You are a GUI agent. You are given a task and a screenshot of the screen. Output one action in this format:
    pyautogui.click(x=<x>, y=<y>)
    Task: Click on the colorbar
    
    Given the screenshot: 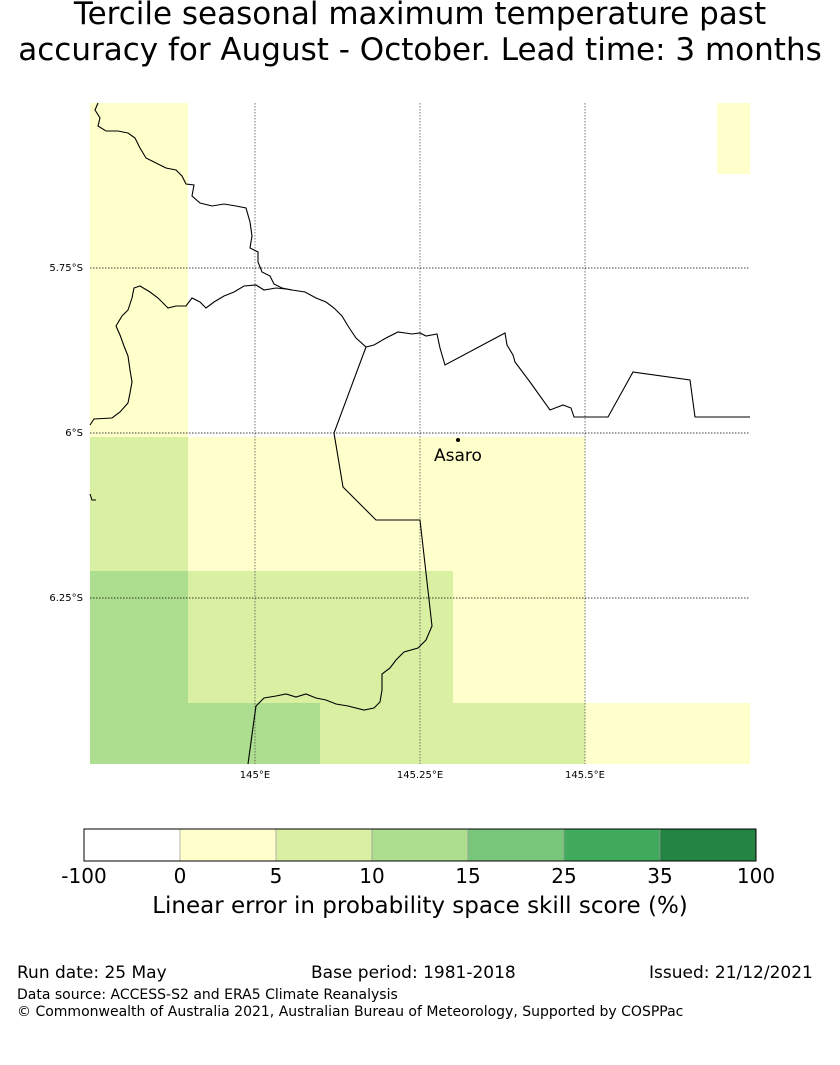 What is the action you would take?
    pyautogui.click(x=420, y=845)
    